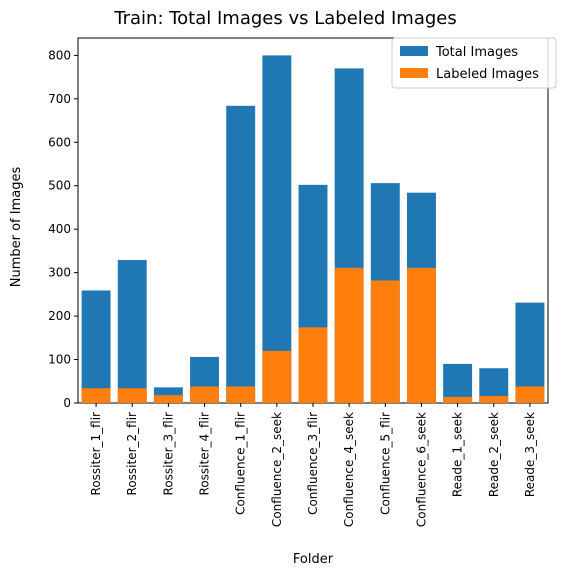 Image resolution: width=571 pixels, height=575 pixels. Describe the element at coordinates (277, 229) in the screenshot. I see `bar-total-Confluence_2_seek` at that location.